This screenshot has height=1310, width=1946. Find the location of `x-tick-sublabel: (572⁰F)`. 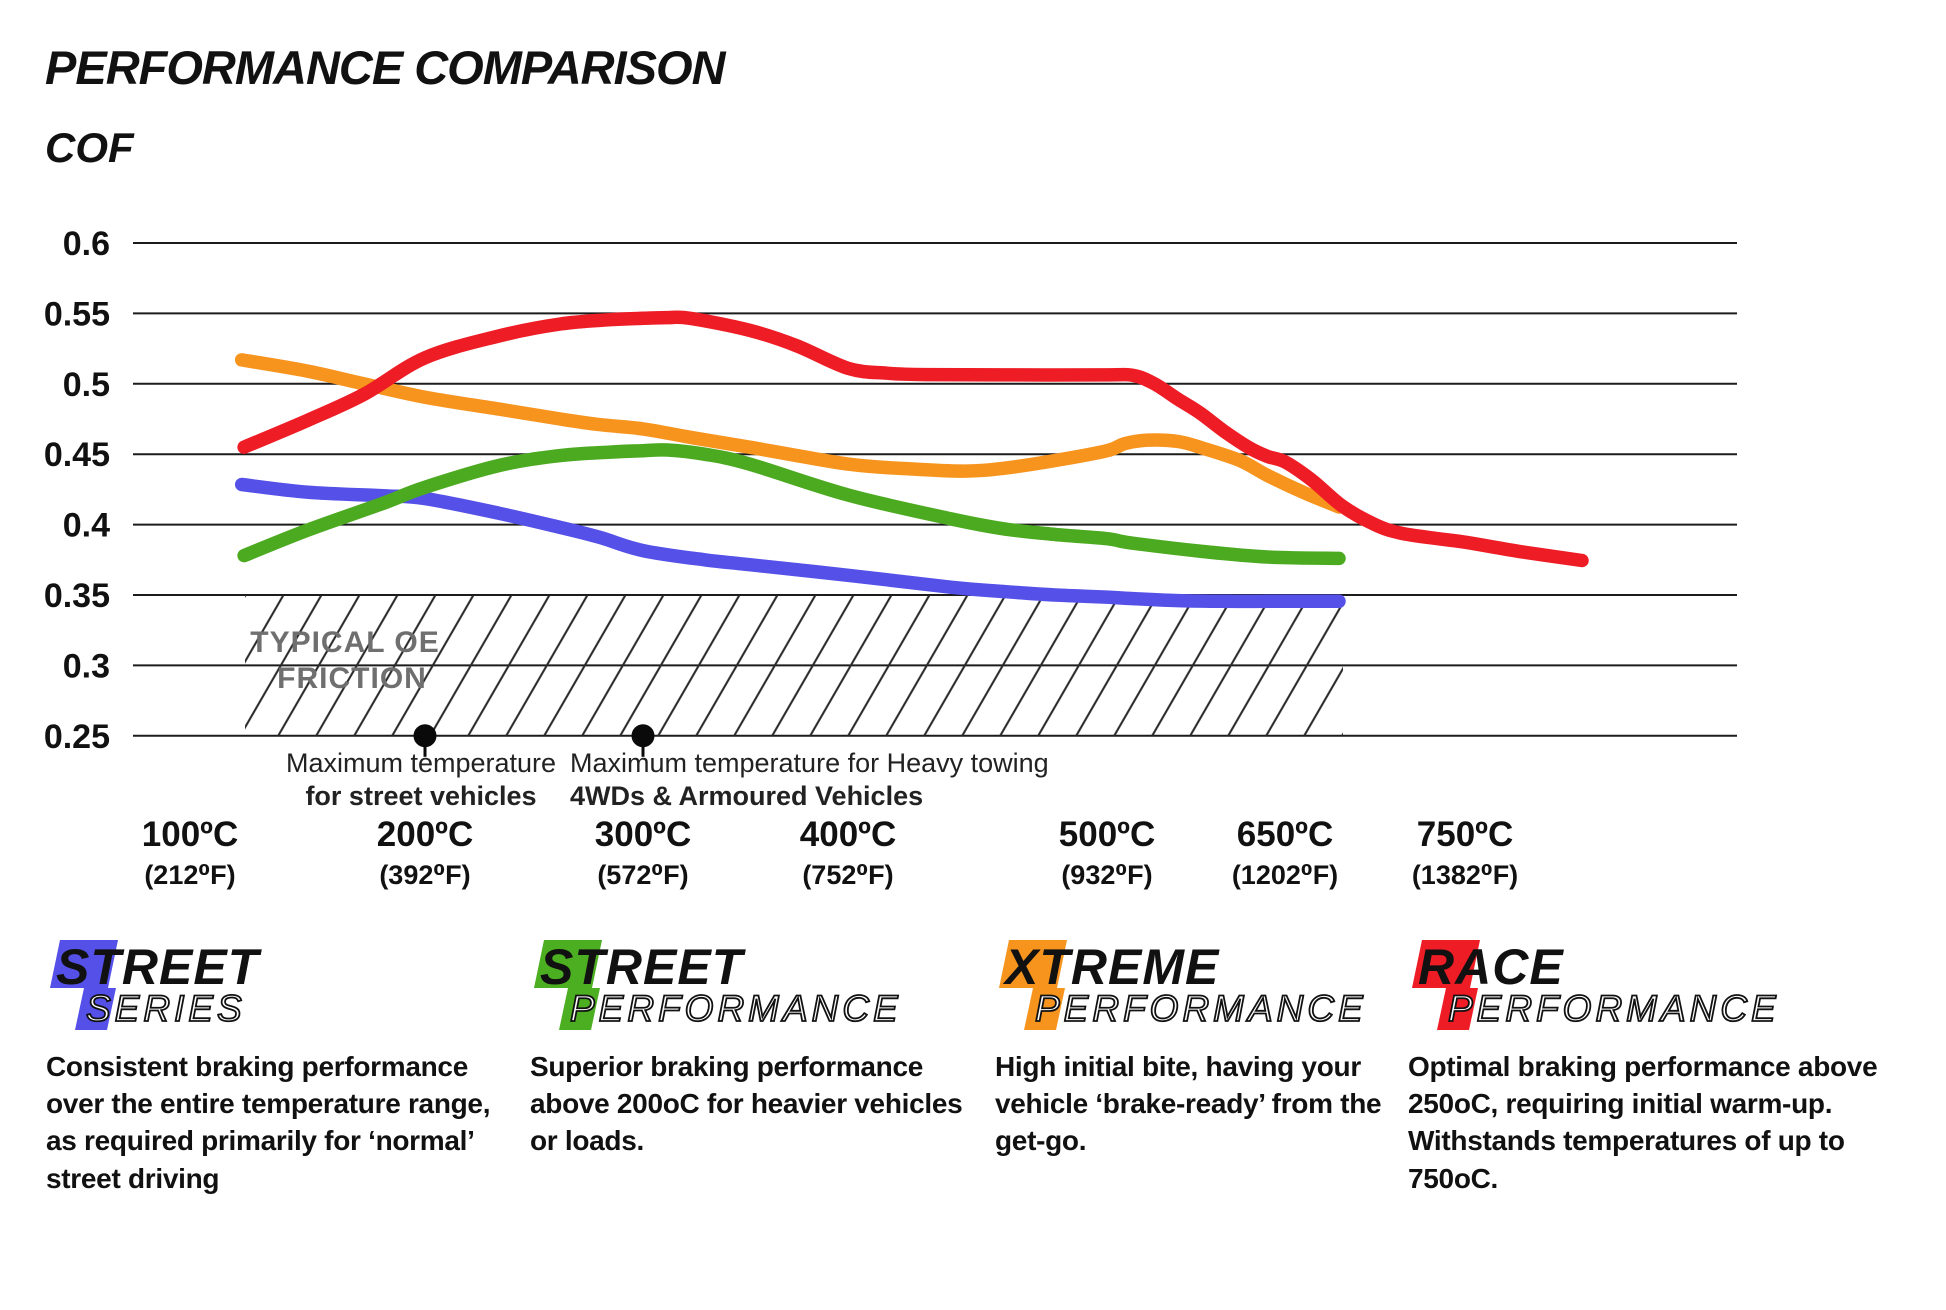

x-tick-sublabel: (572⁰F) is located at coordinates (642, 875).